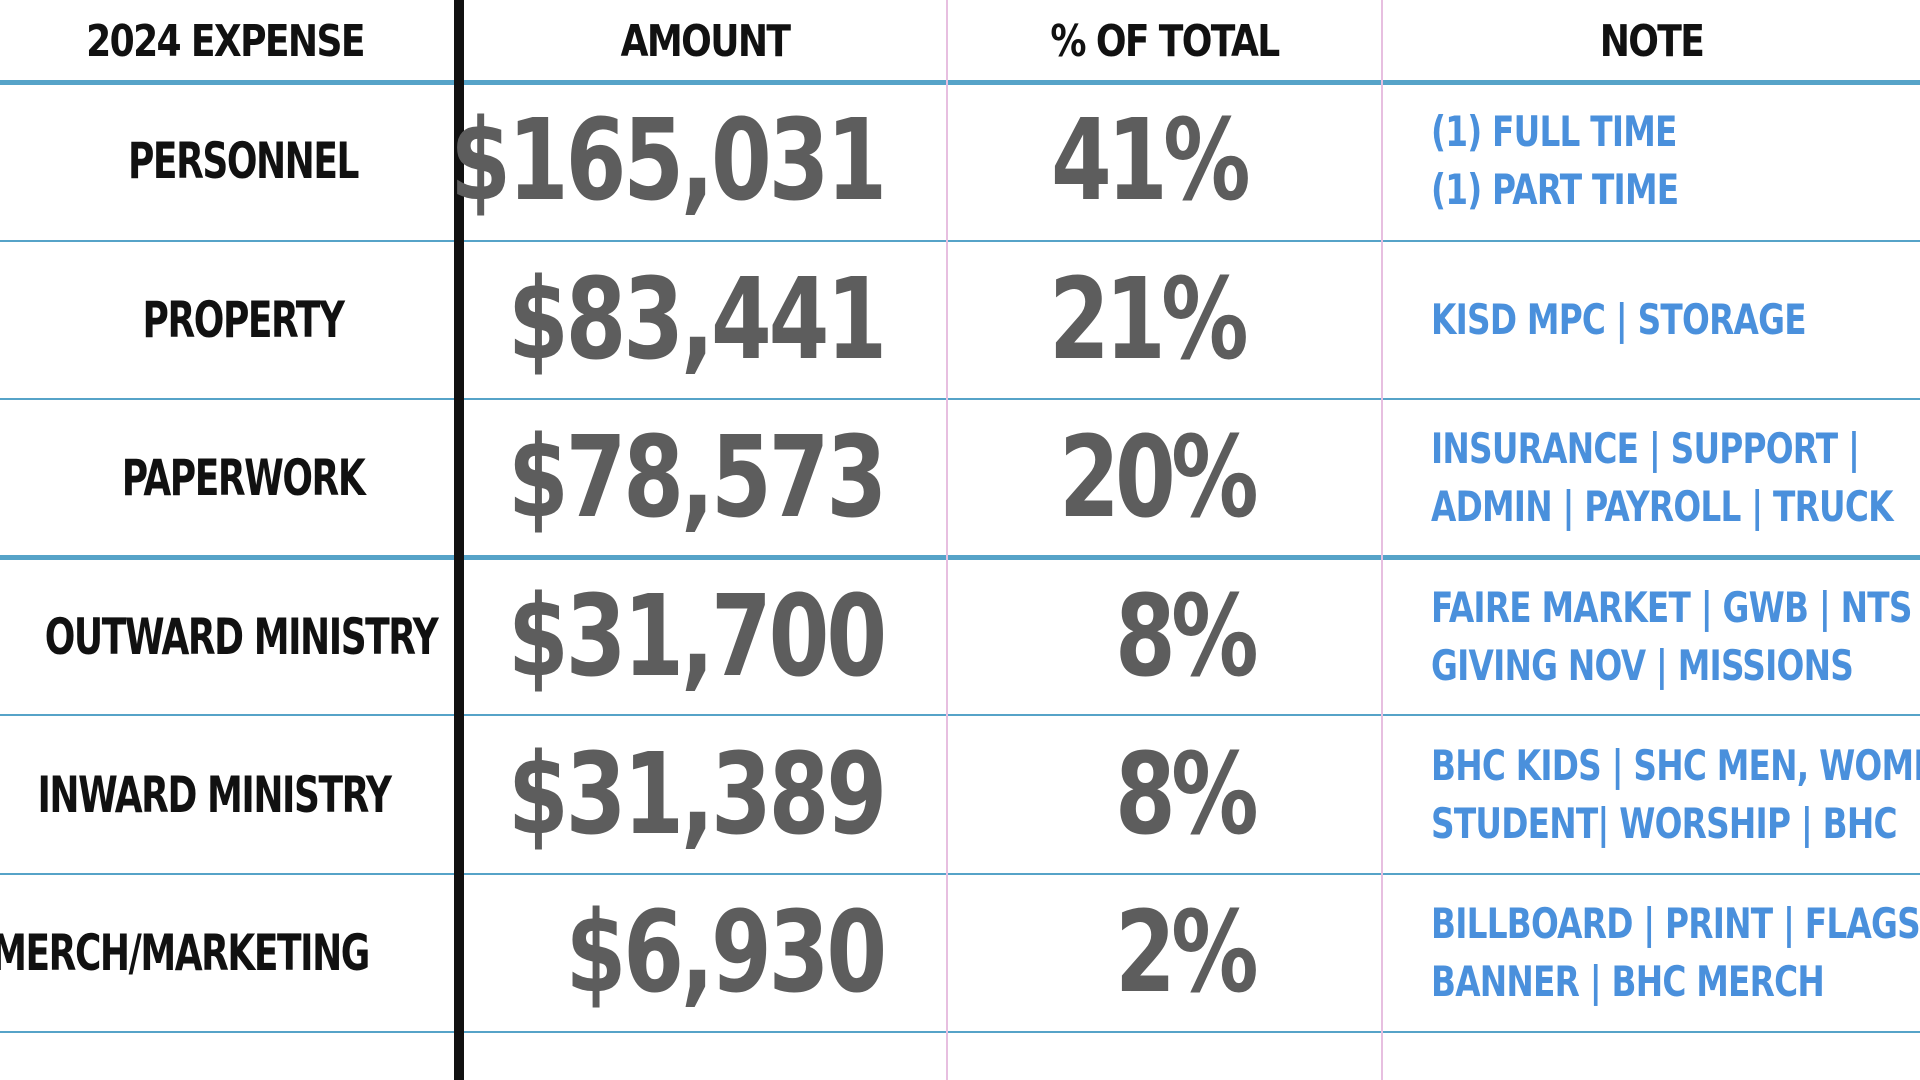 Image resolution: width=1920 pixels, height=1080 pixels. I want to click on note-cell: KISD MPC | STORAGE, so click(1621, 320).